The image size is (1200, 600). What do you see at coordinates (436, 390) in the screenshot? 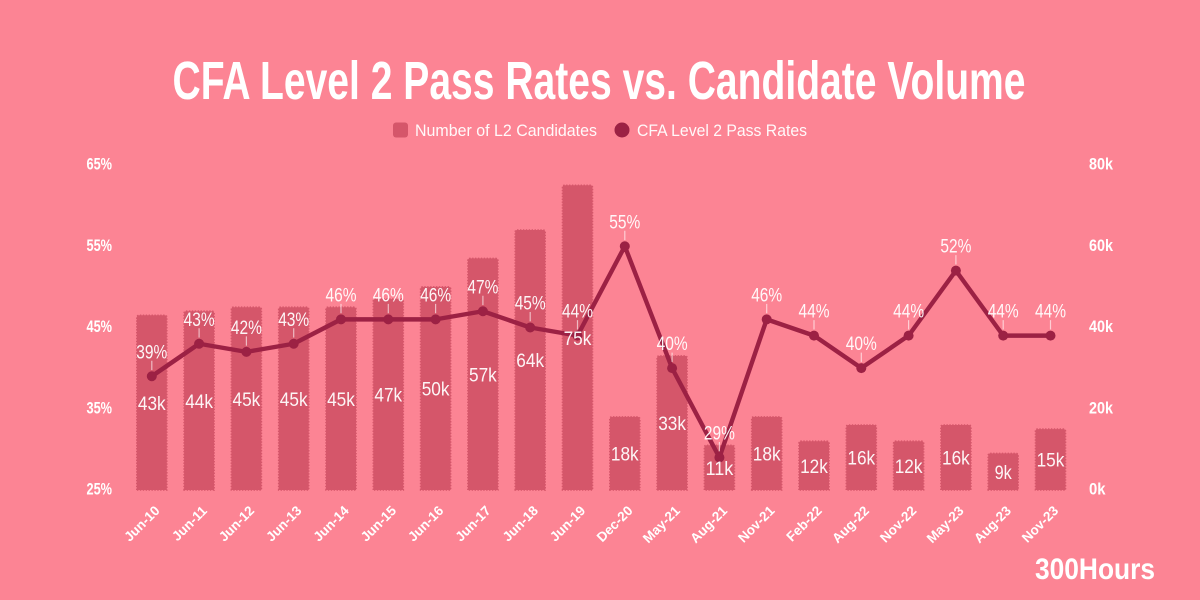
I see `svg-text: 50k` at bounding box center [436, 390].